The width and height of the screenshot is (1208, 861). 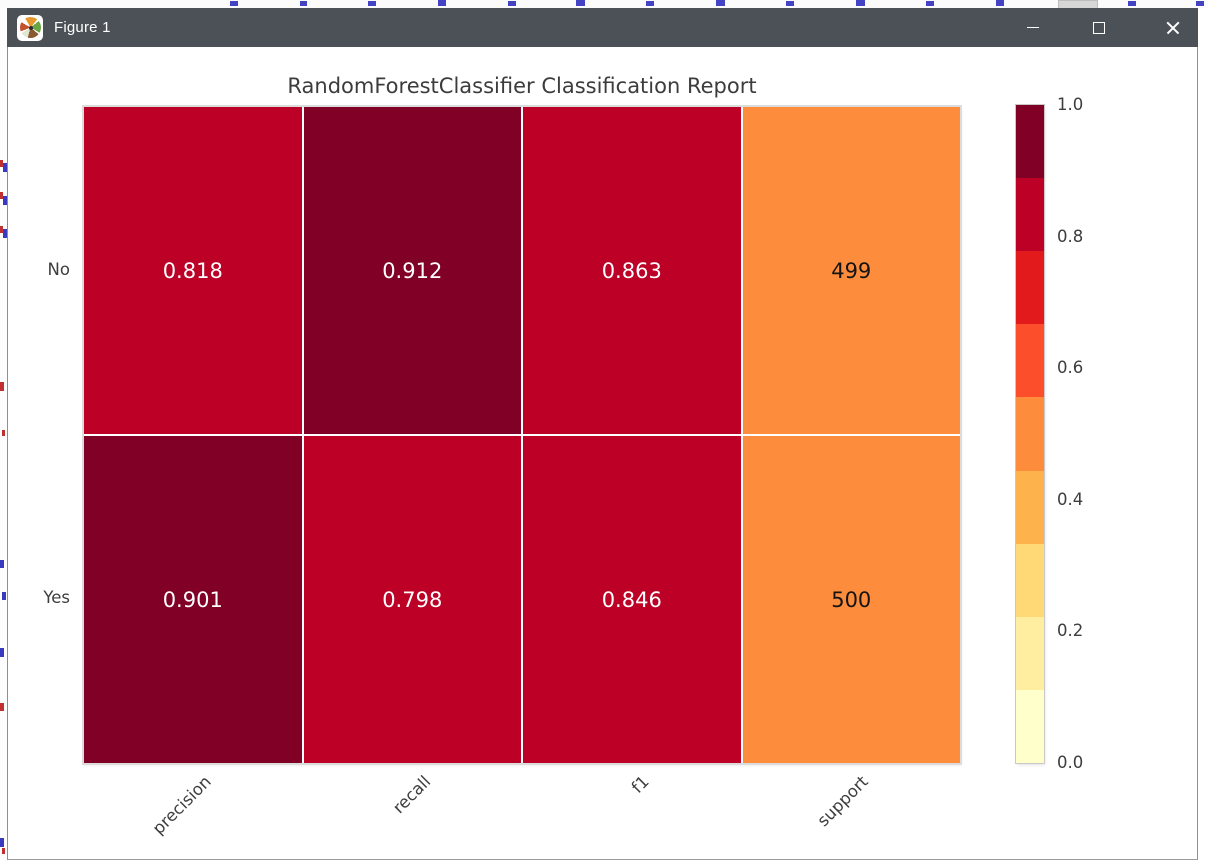 What do you see at coordinates (1070, 631) in the screenshot?
I see `colorbar-tick-0.2: 0.2` at bounding box center [1070, 631].